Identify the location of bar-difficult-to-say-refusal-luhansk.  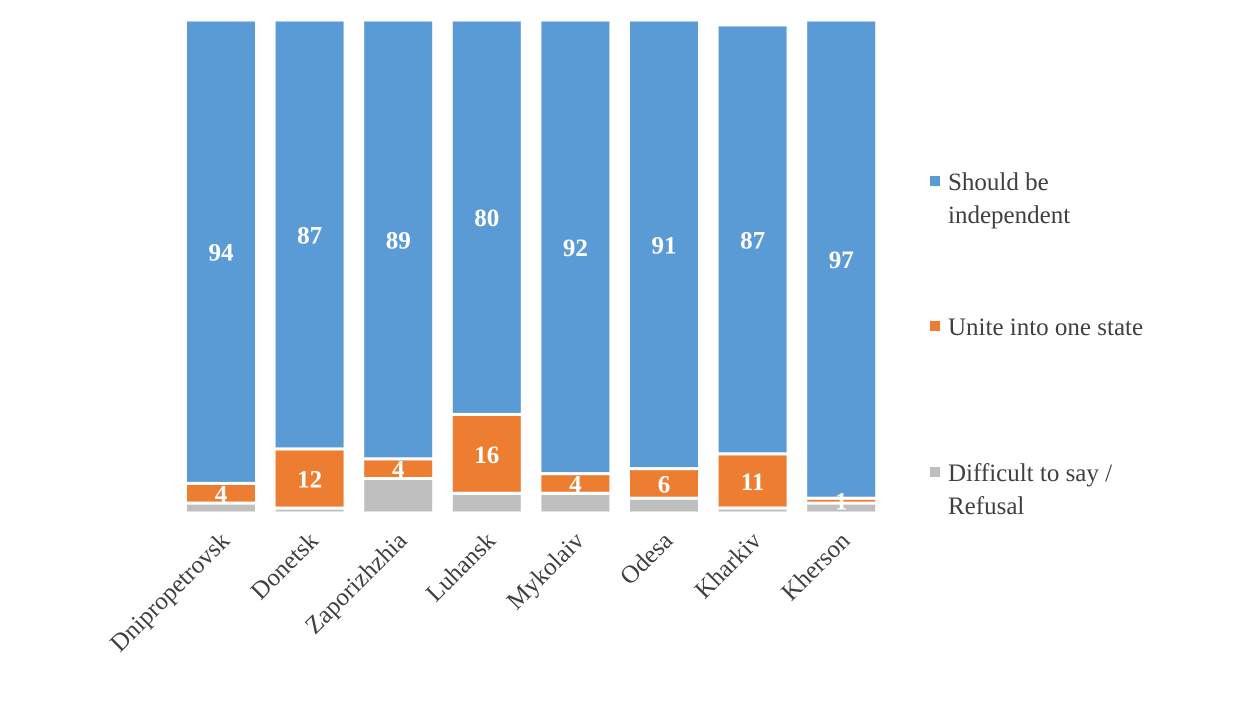
(486, 503).